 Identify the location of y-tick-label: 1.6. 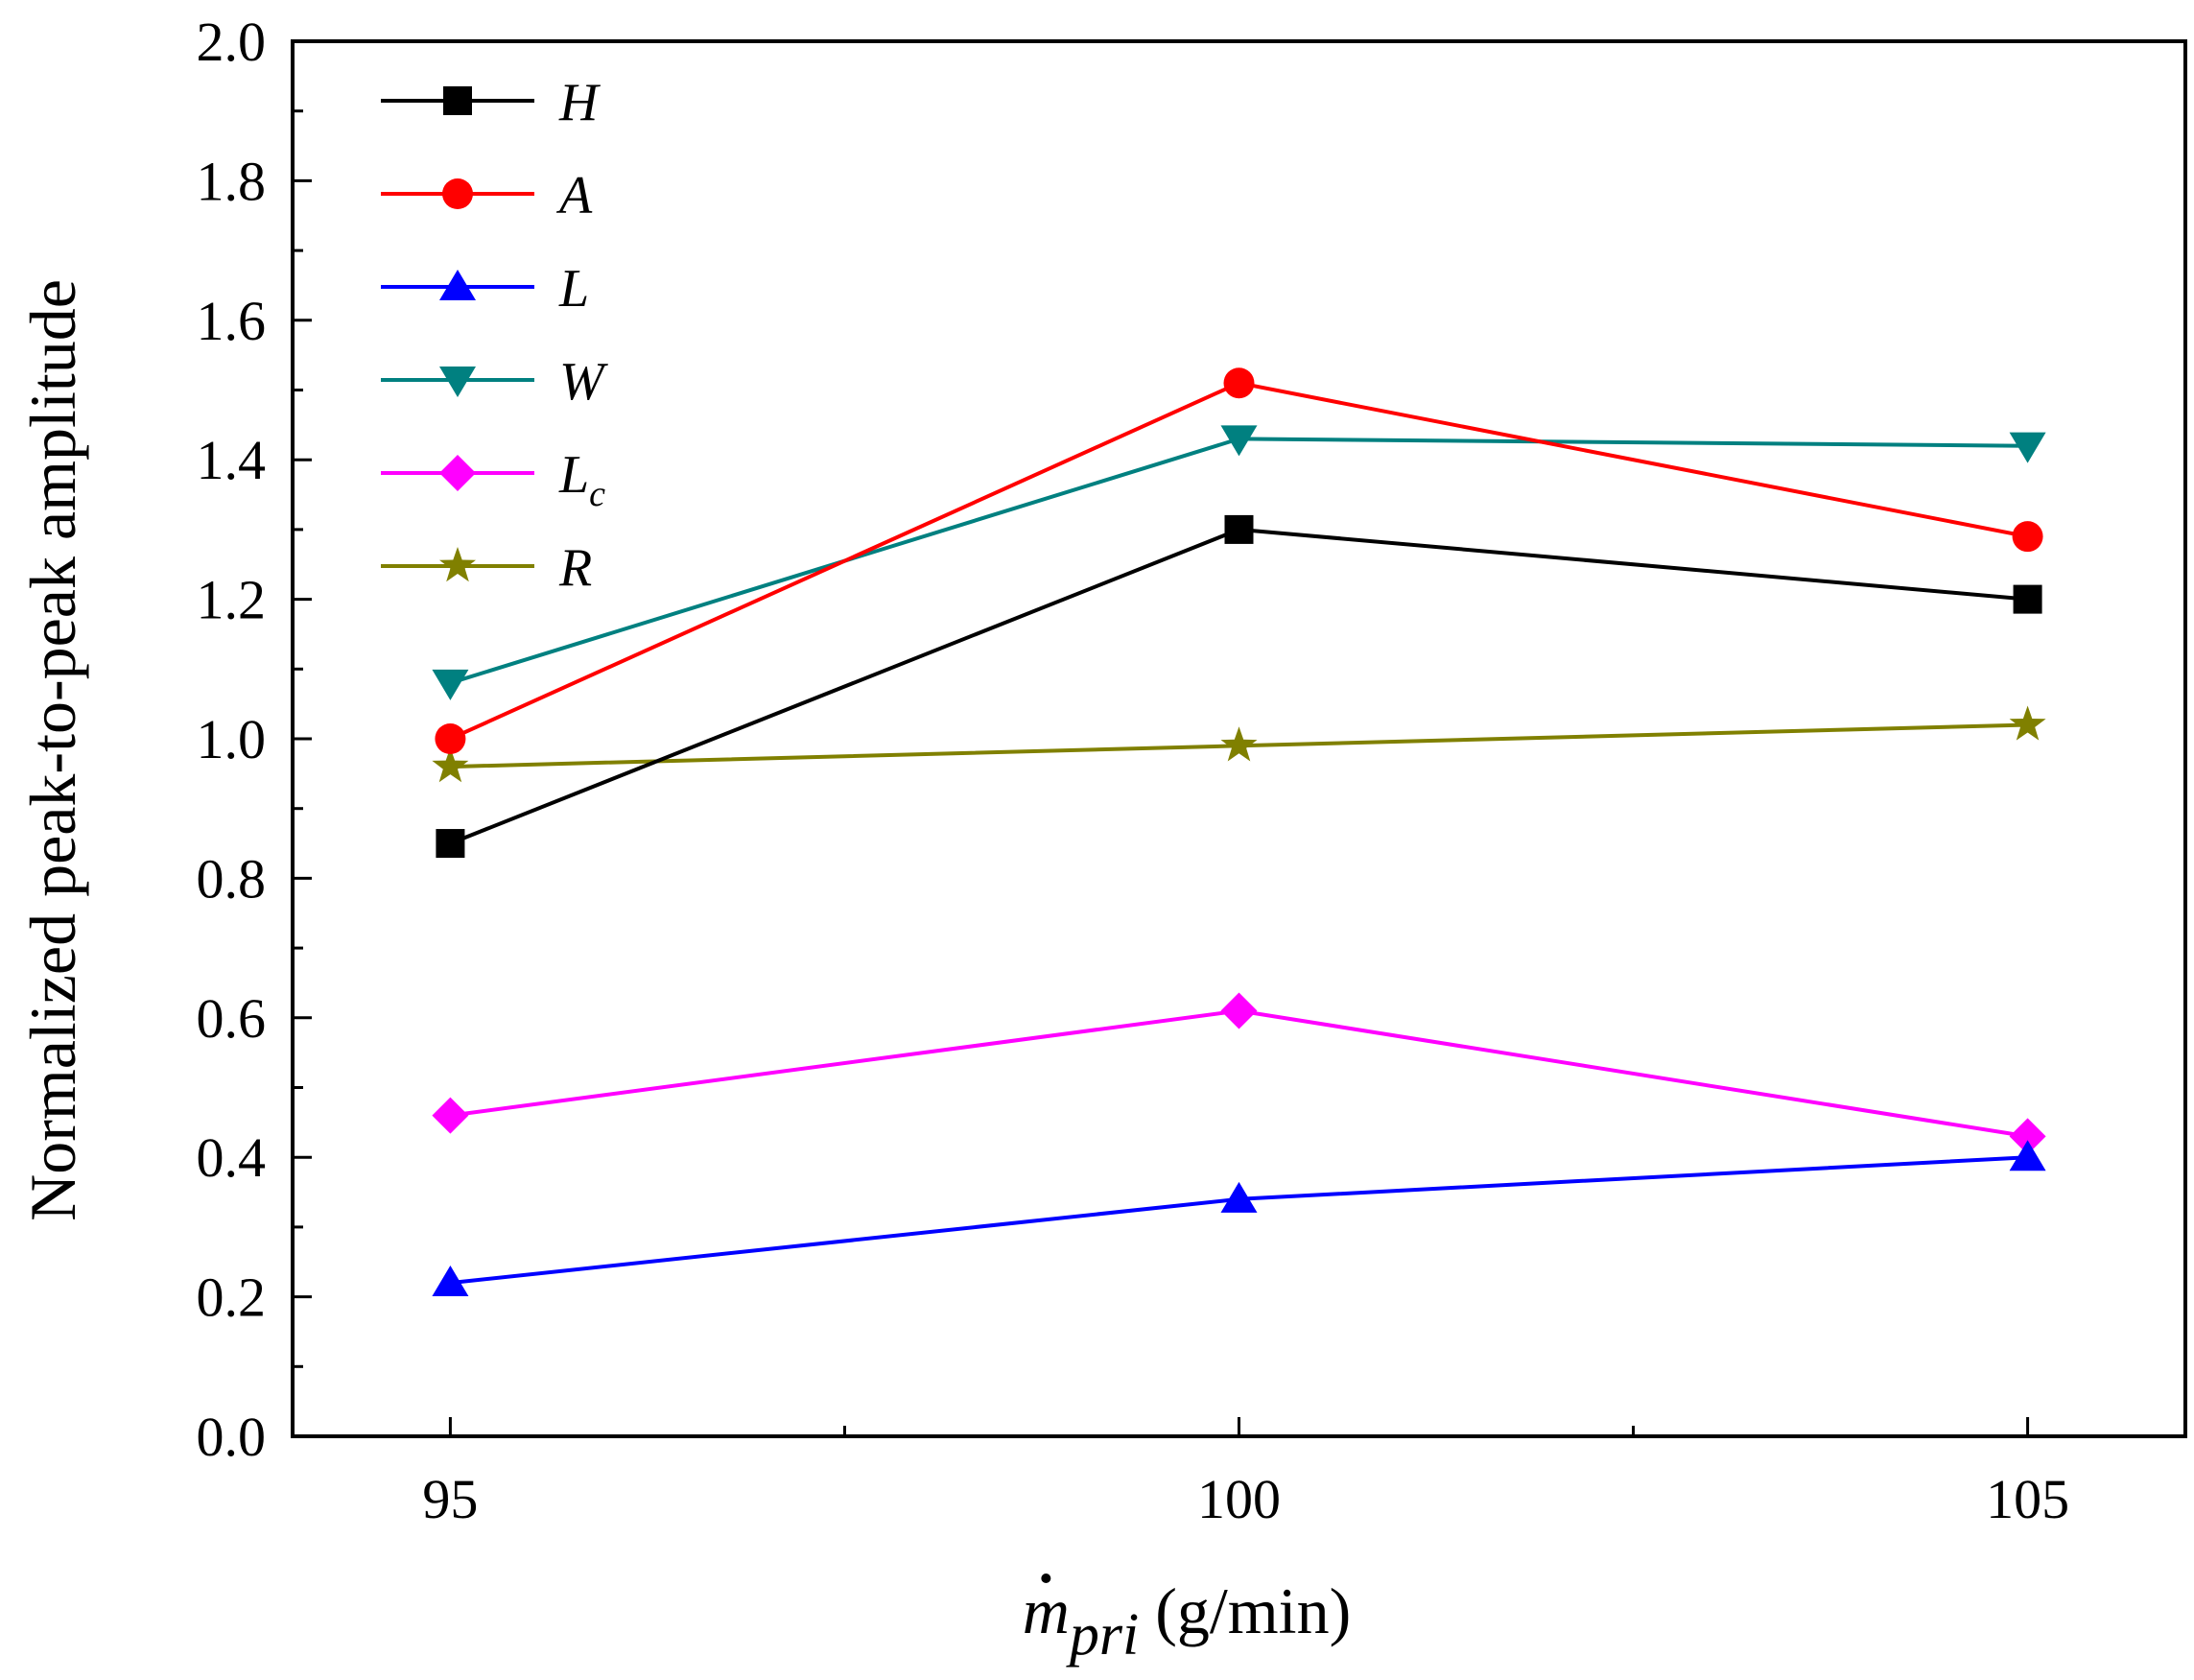
(232, 321).